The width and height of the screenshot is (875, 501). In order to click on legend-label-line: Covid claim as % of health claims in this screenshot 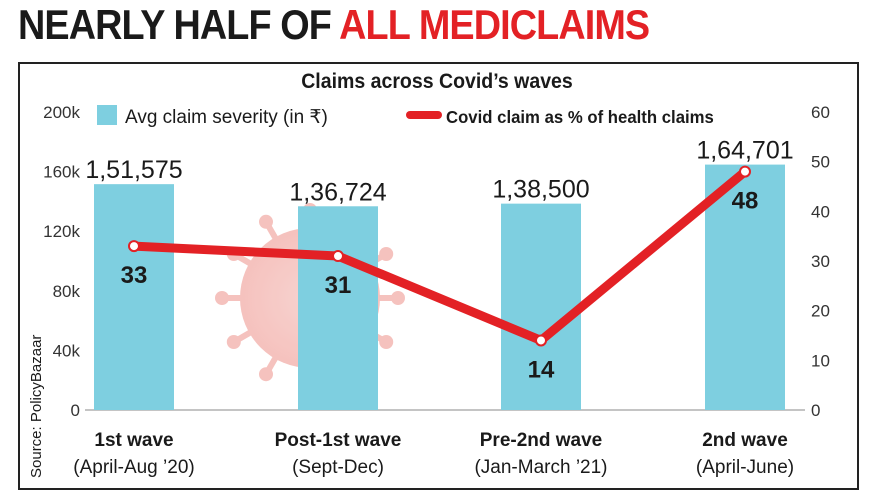, I will do `click(580, 116)`.